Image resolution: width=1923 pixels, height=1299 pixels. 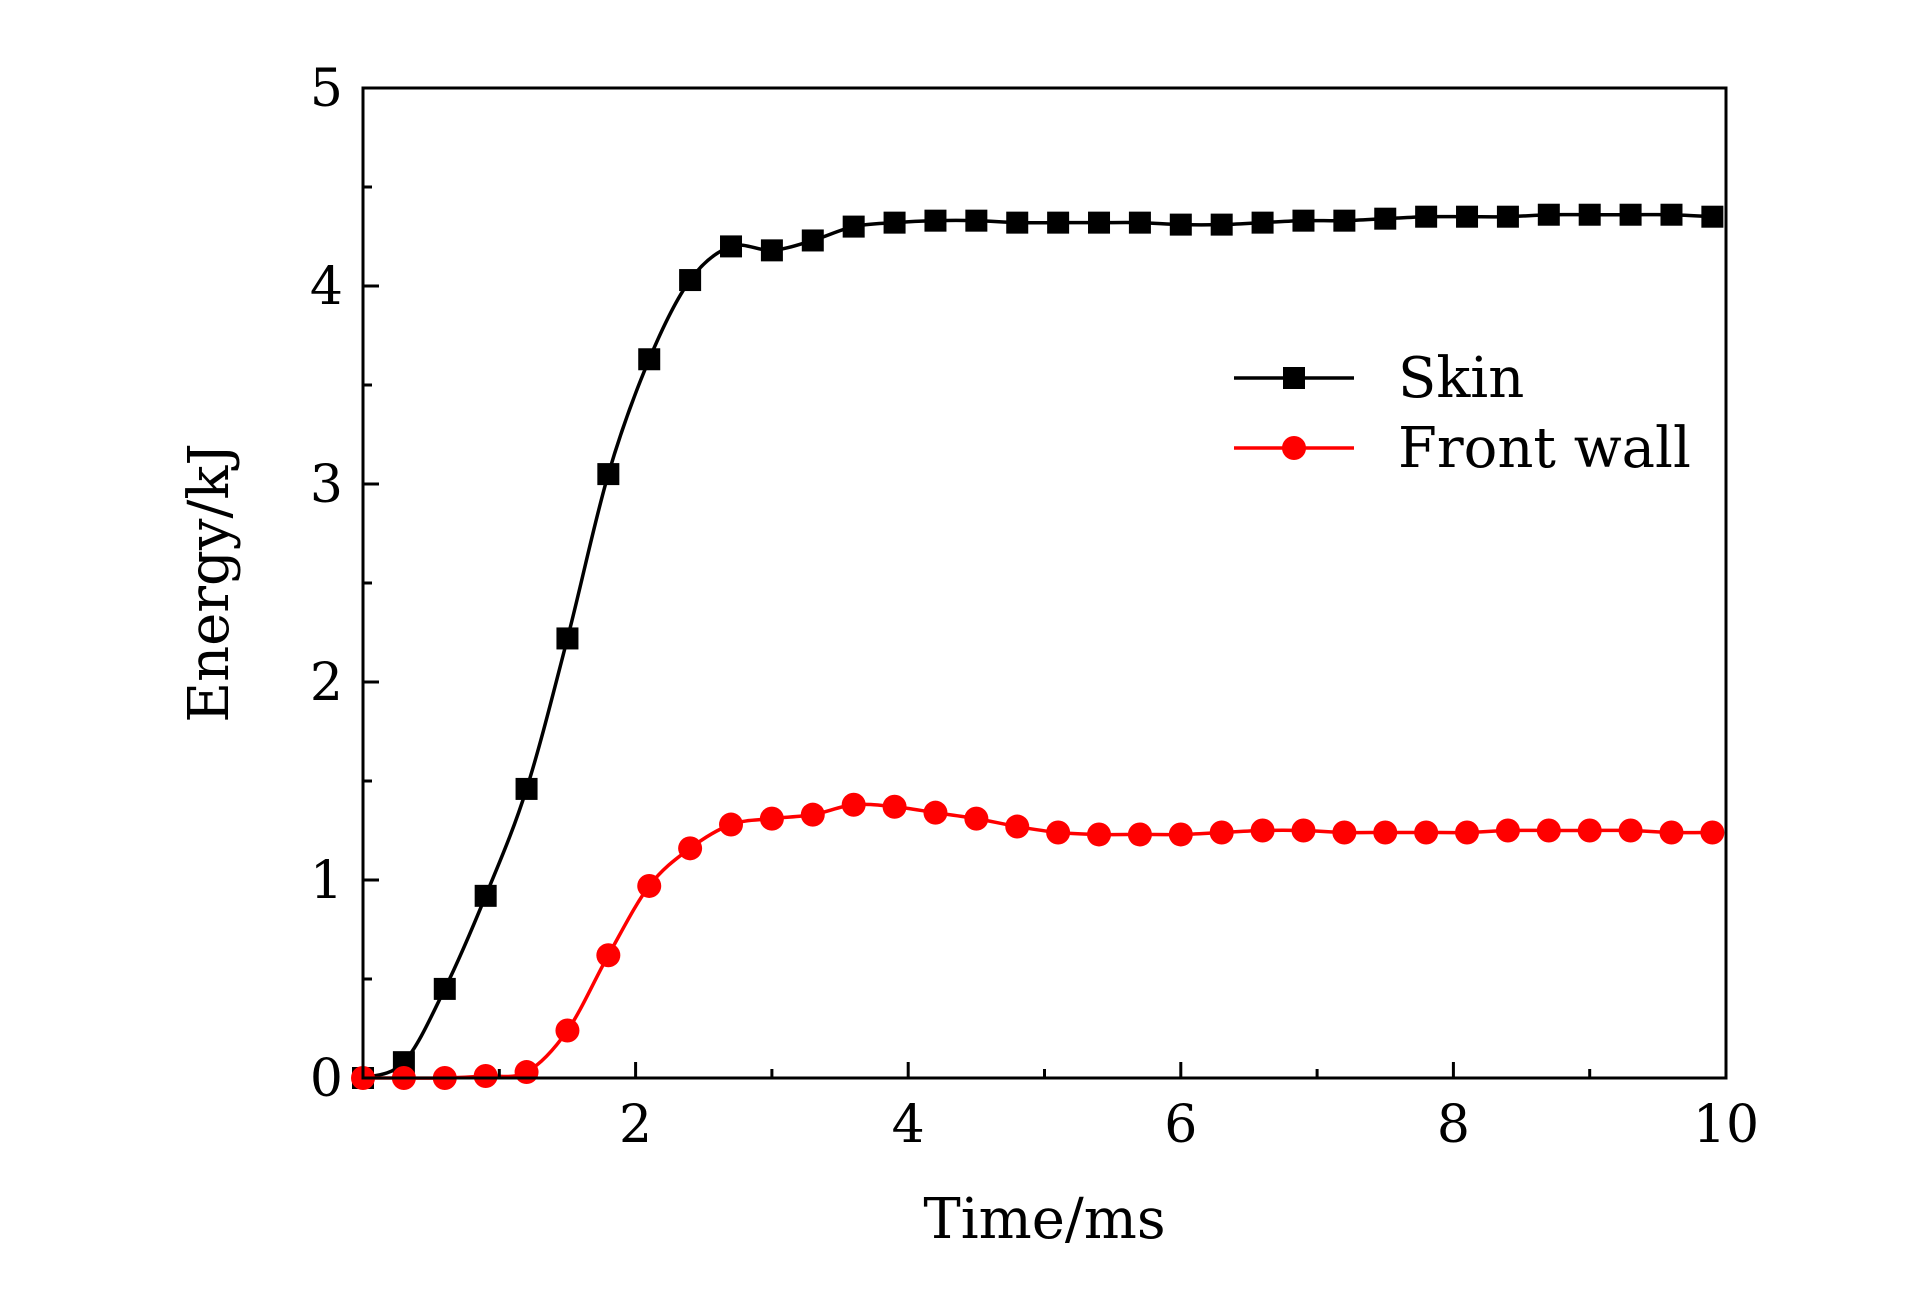 I want to click on x-tick-label: 8, so click(x=1453, y=1125).